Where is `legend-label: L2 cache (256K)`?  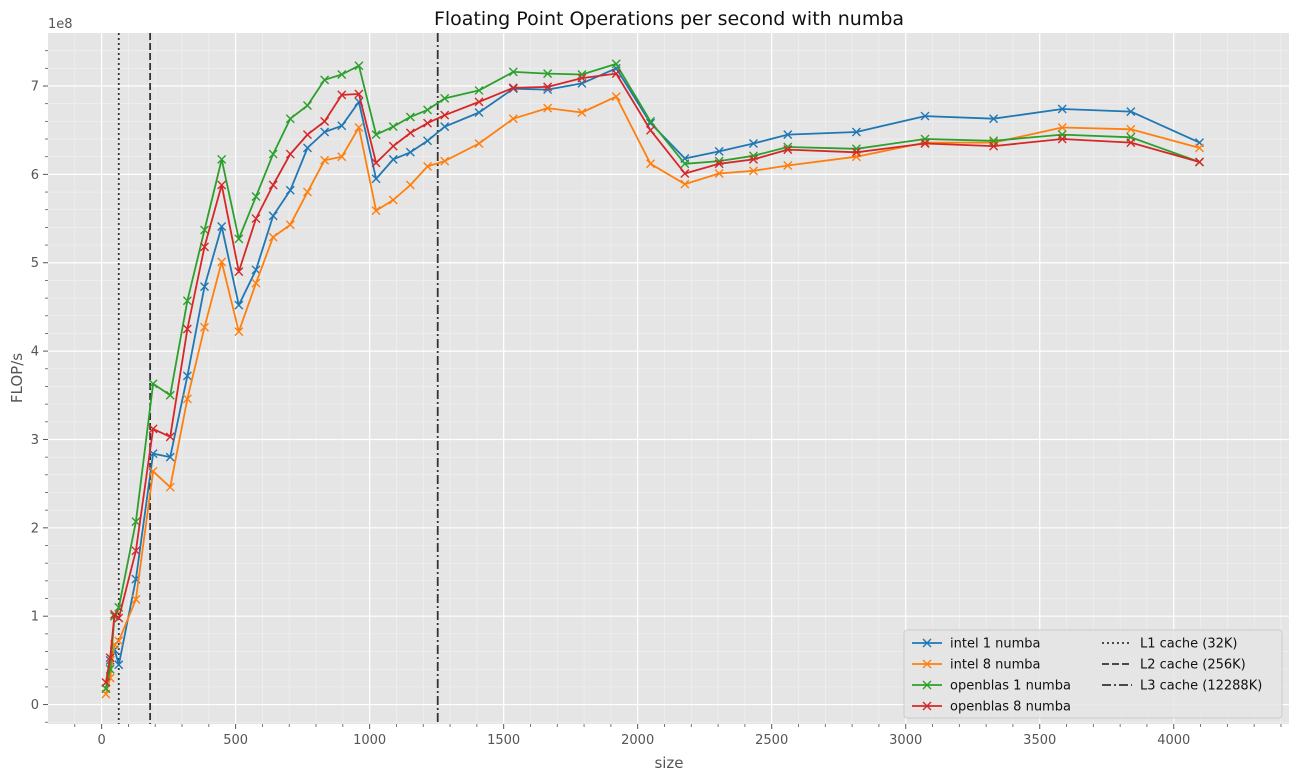
legend-label: L2 cache (256K) is located at coordinates (1193, 665).